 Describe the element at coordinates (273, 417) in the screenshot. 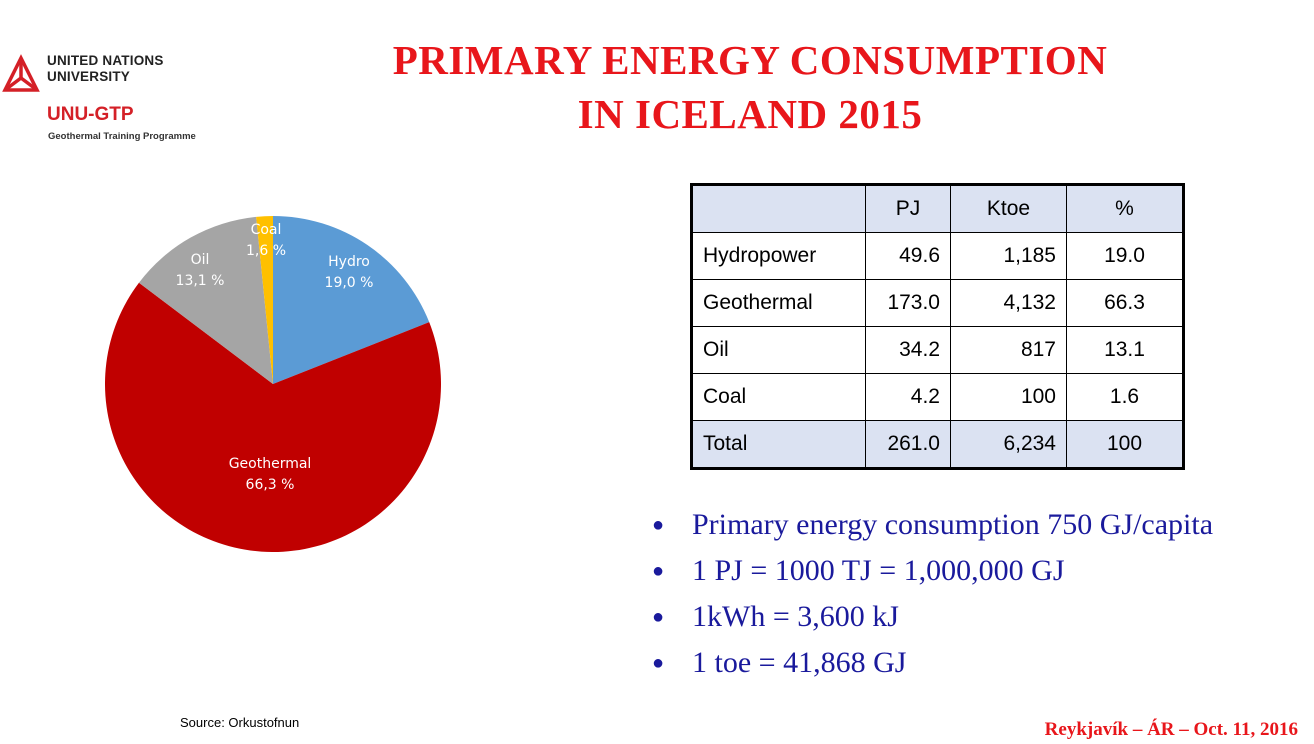

I see `pie-slice-geothermal` at that location.